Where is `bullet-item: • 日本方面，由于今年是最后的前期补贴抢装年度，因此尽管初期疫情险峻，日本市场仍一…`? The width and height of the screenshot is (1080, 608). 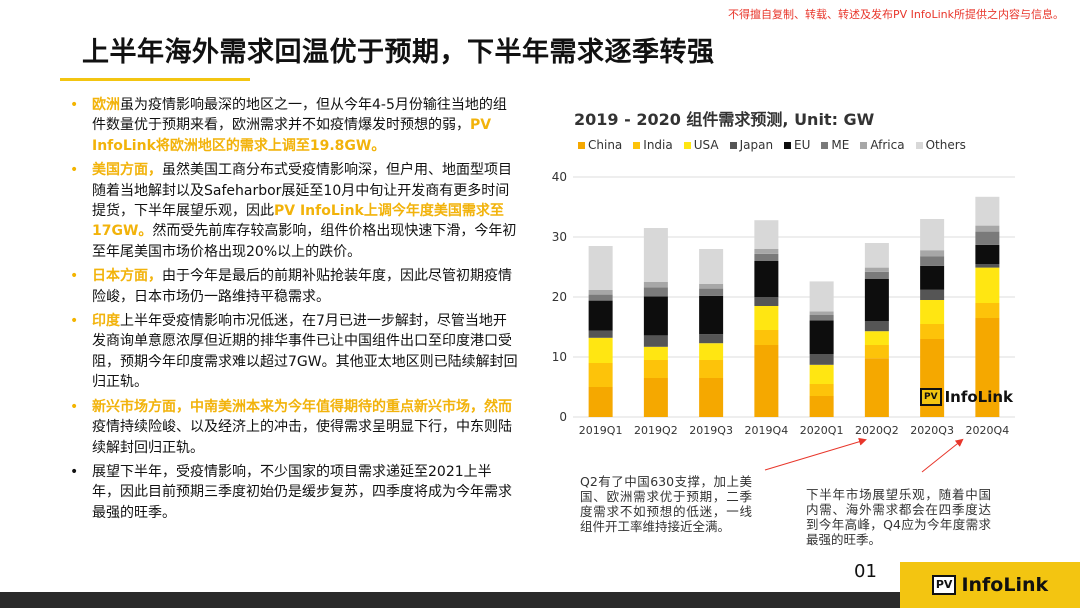 bullet-item: • 日本方面，由于今年是最后的前期补贴抢装年度，因此尽管初期疫情险峻，日本市场仍一… is located at coordinates (293, 286).